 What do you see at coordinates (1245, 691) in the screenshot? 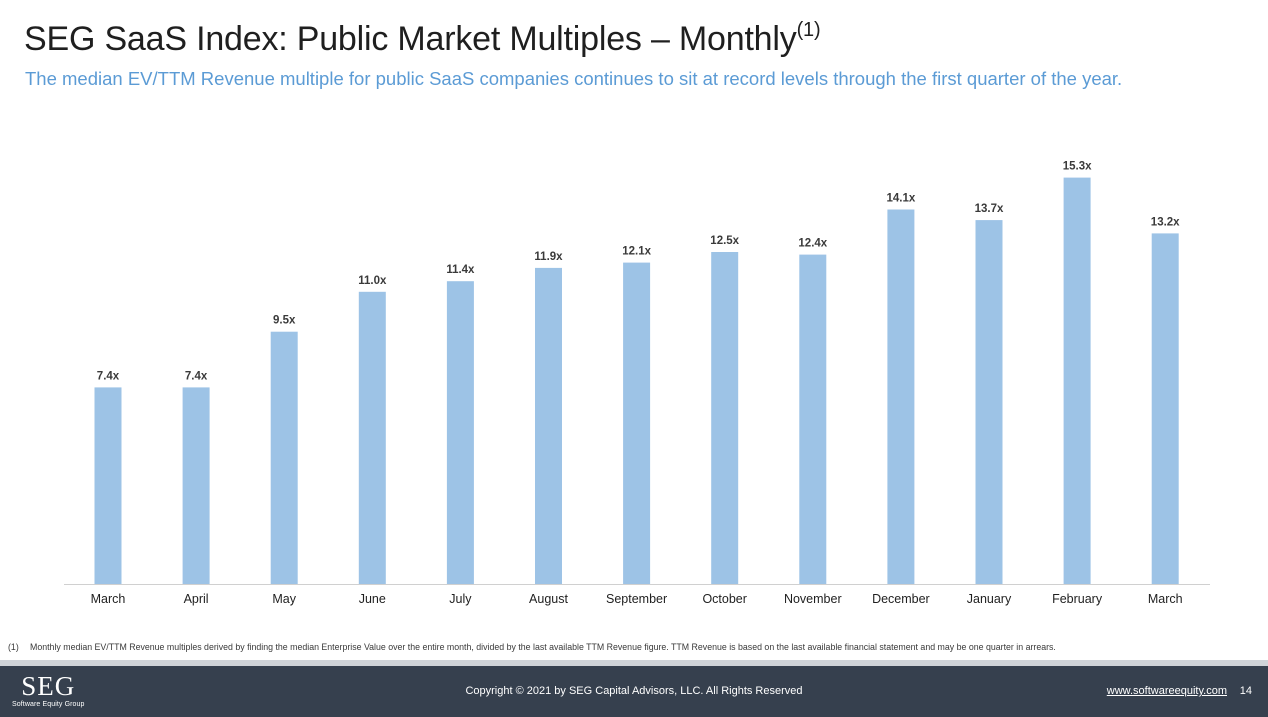
I see `page-number: 14` at bounding box center [1245, 691].